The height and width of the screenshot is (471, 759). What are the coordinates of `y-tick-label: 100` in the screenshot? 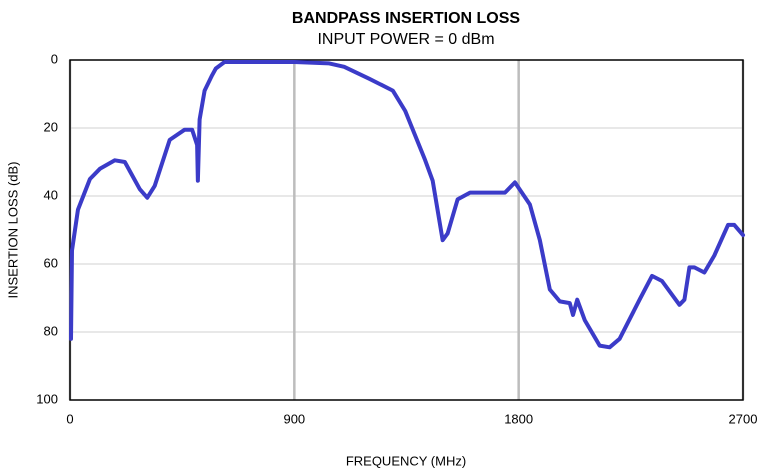 It's located at (47, 398).